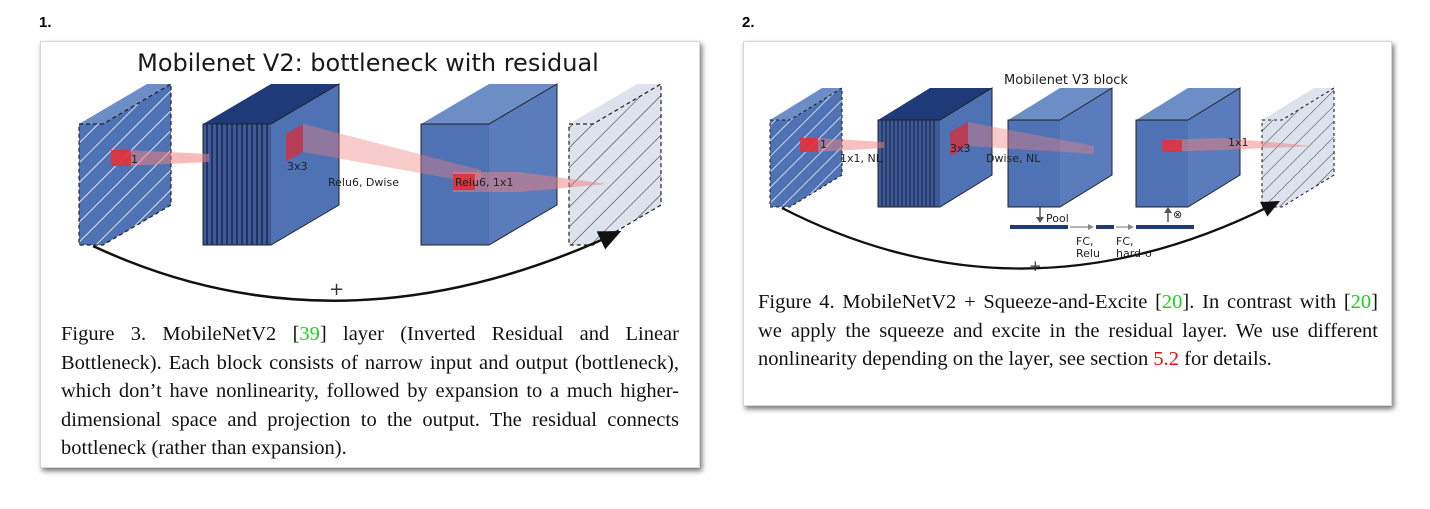 Image resolution: width=1430 pixels, height=509 pixels. Describe the element at coordinates (748, 22) in the screenshot. I see `panel-number-2: 2.` at that location.